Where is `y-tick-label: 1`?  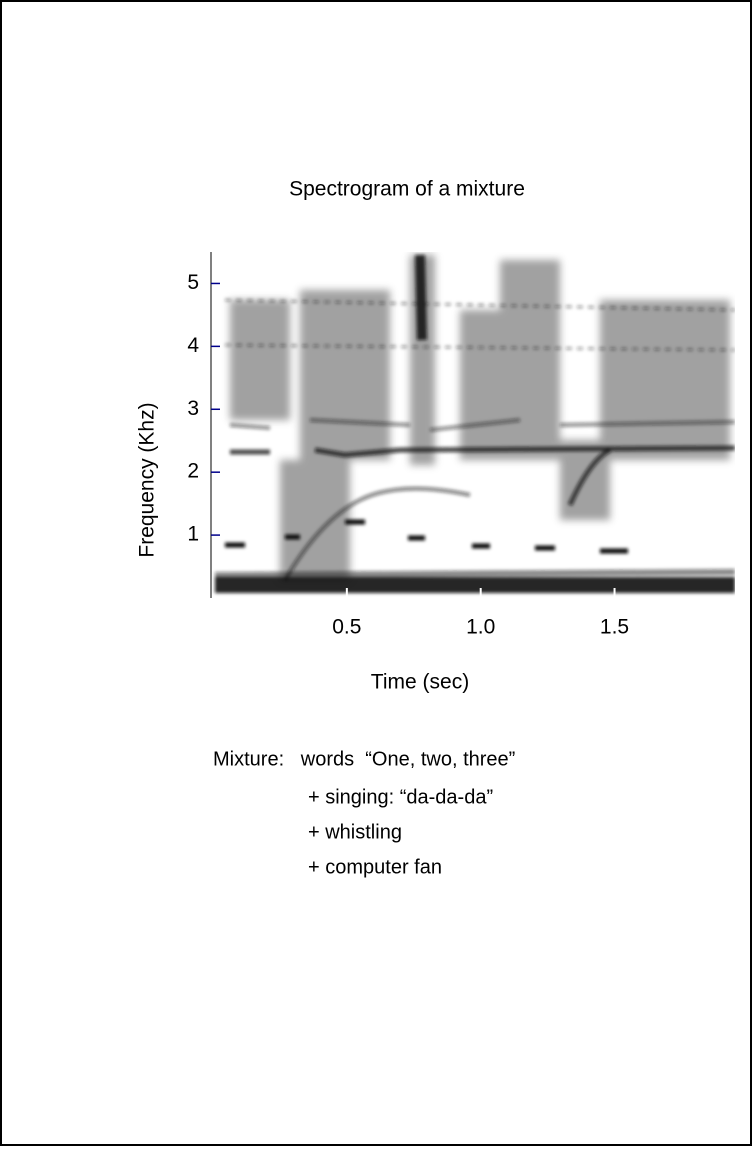
y-tick-label: 1 is located at coordinates (193, 534).